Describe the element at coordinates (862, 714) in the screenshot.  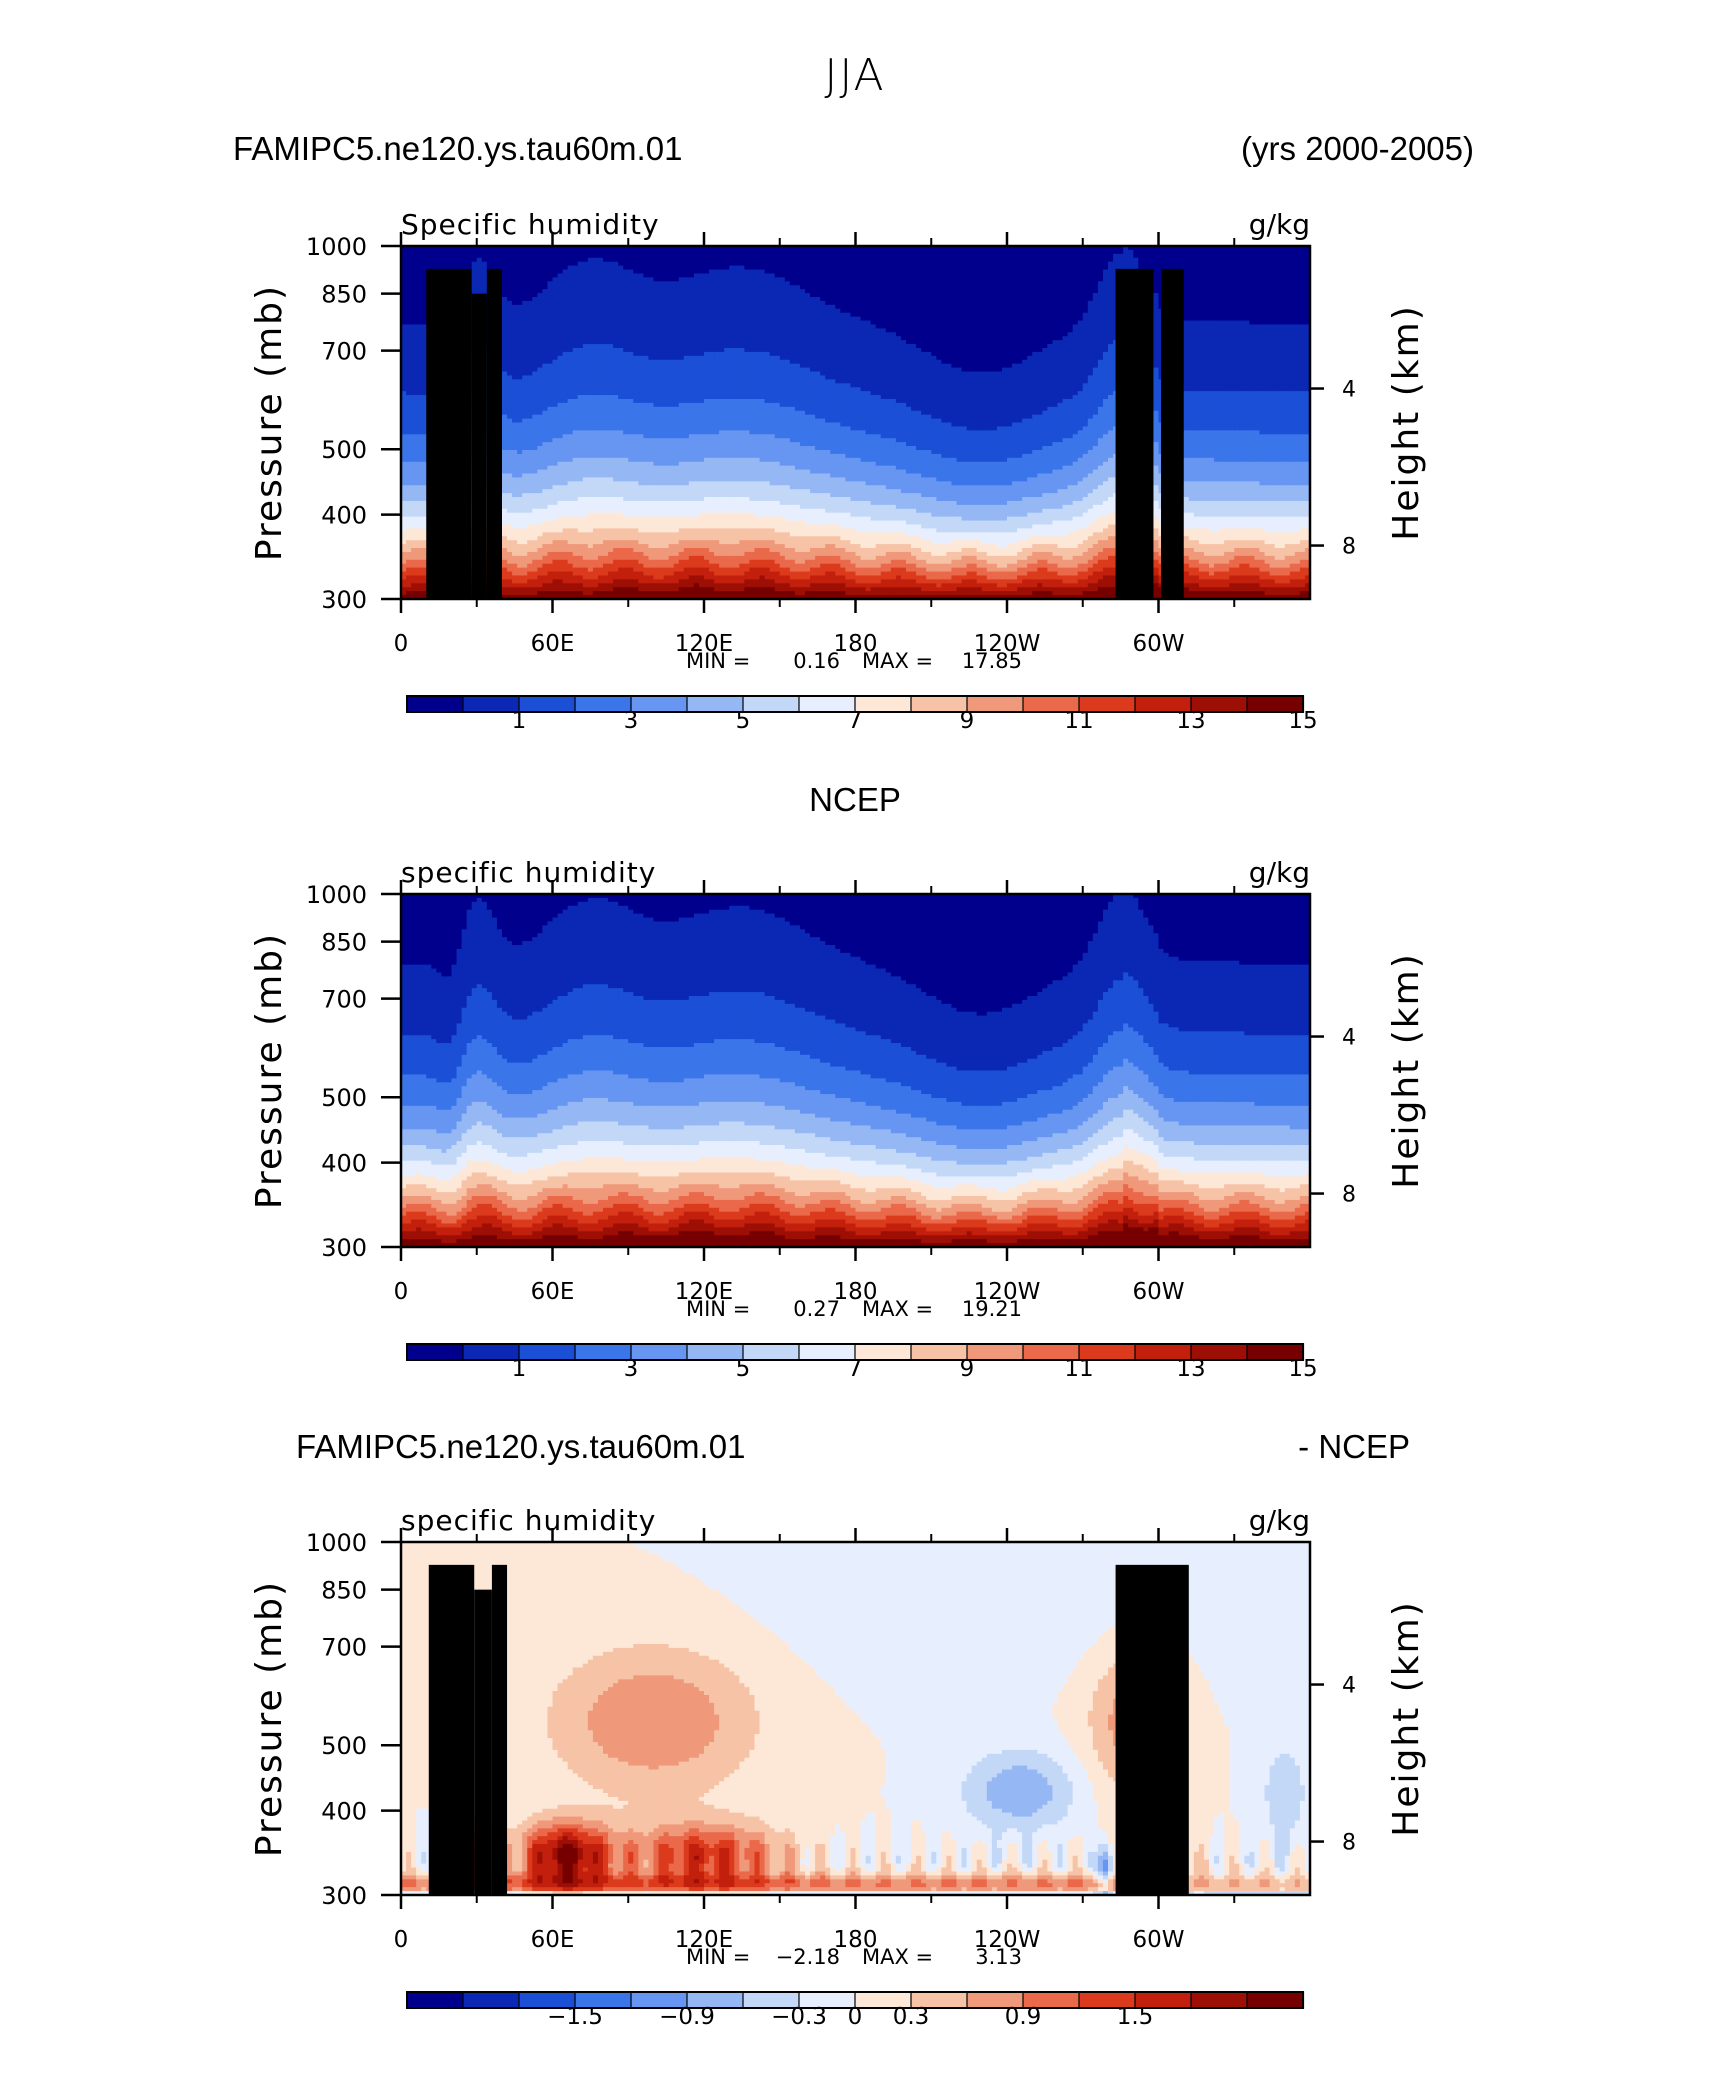
I see `colorbar: 1 3 5 7 9 11 13 15` at that location.